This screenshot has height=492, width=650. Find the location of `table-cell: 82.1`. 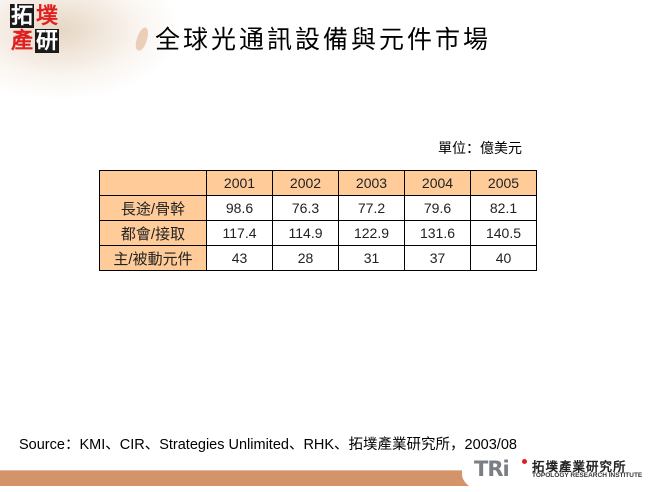

table-cell: 82.1 is located at coordinates (503, 208).